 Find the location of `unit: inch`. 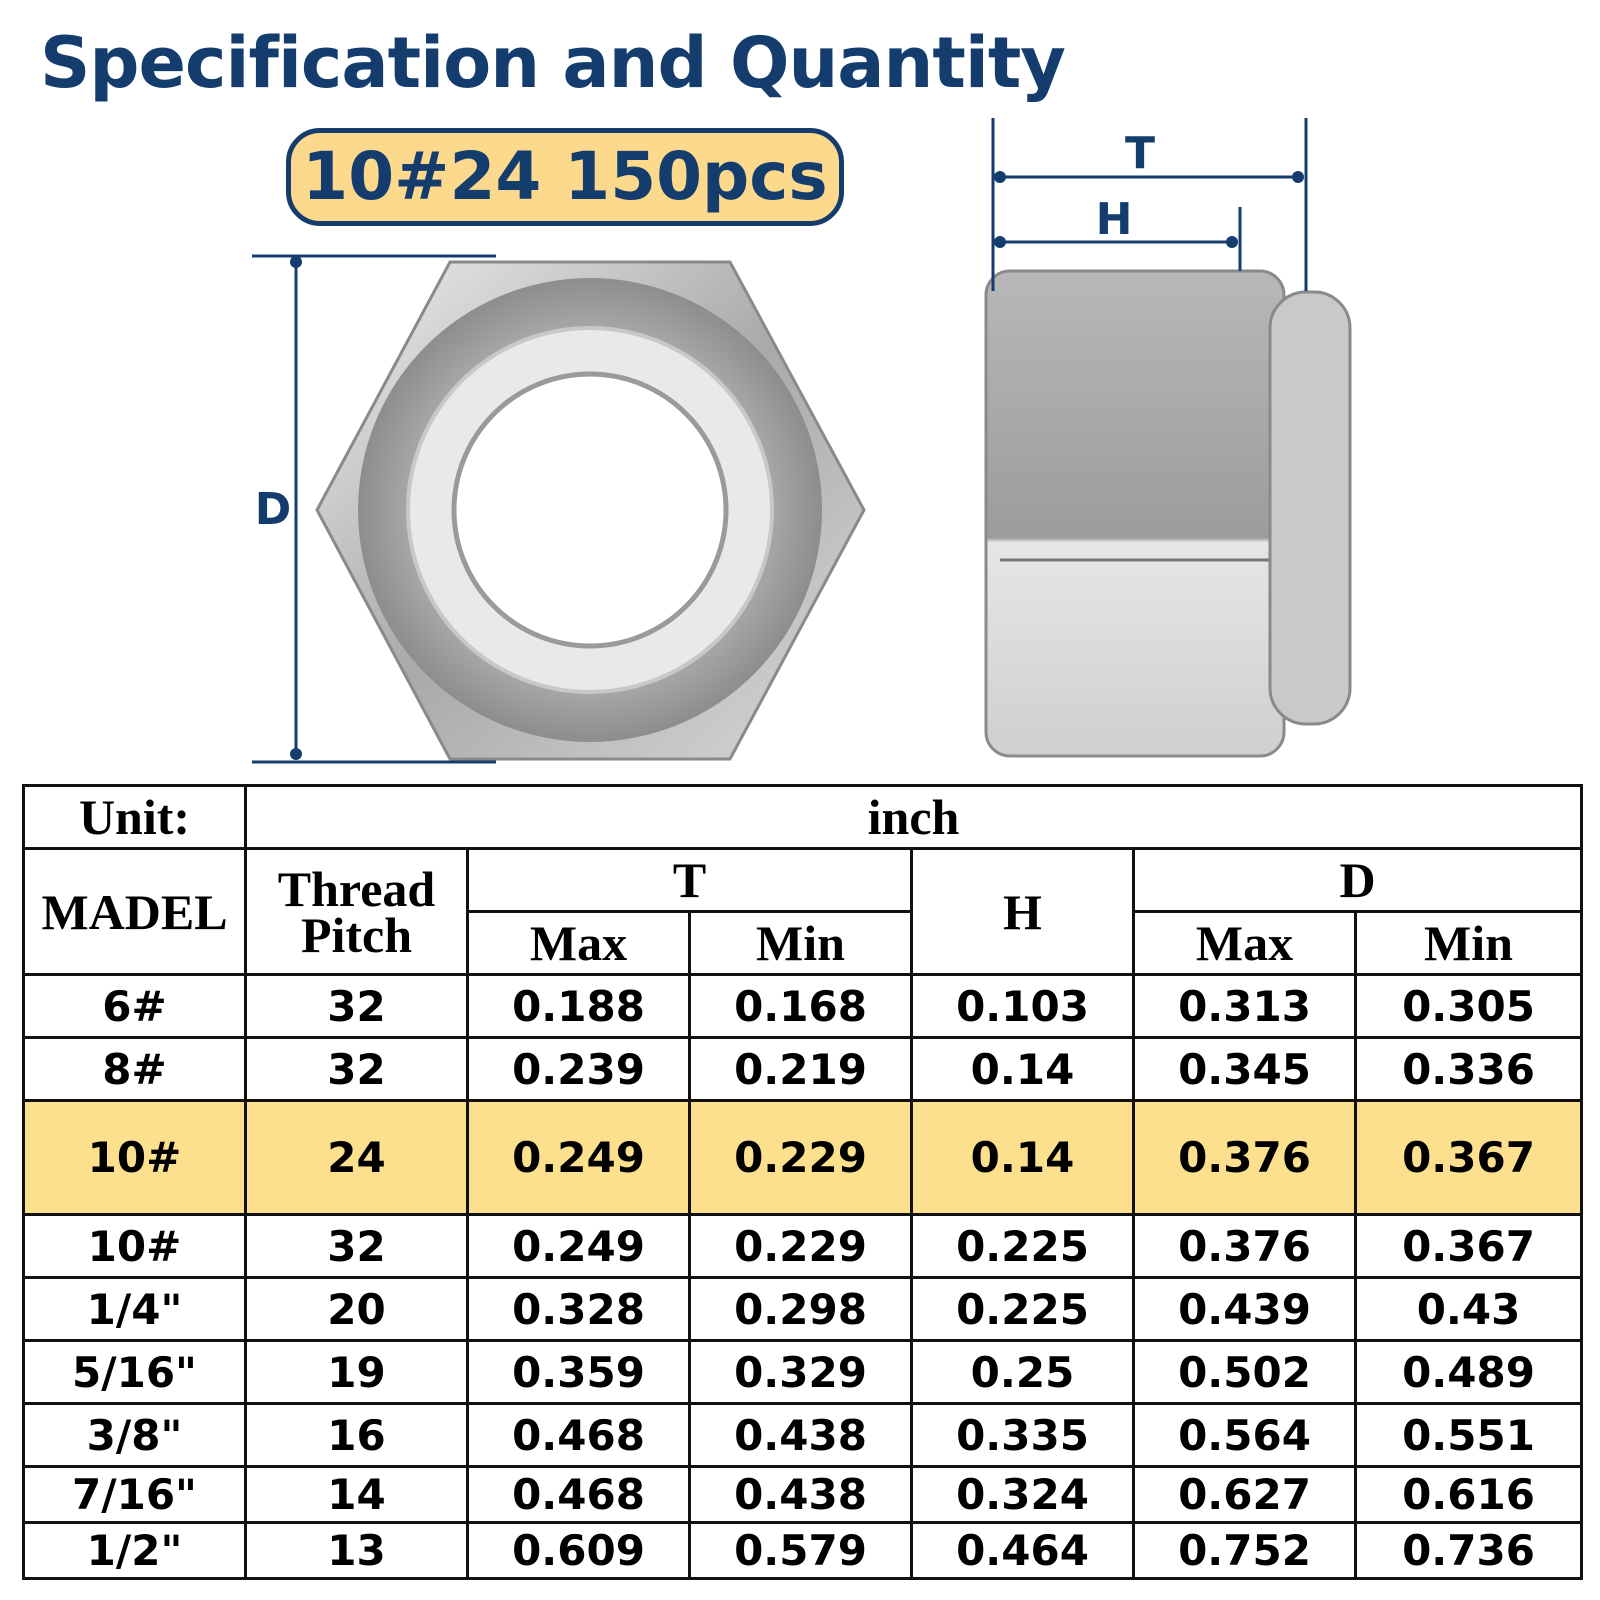

unit: inch is located at coordinates (913, 817).